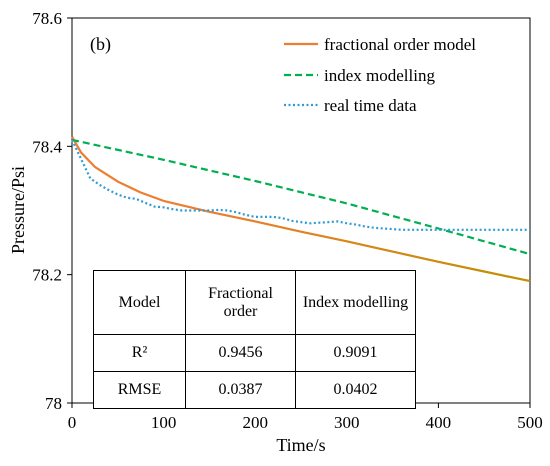  I want to click on y-tick-label: 78, so click(53, 403).